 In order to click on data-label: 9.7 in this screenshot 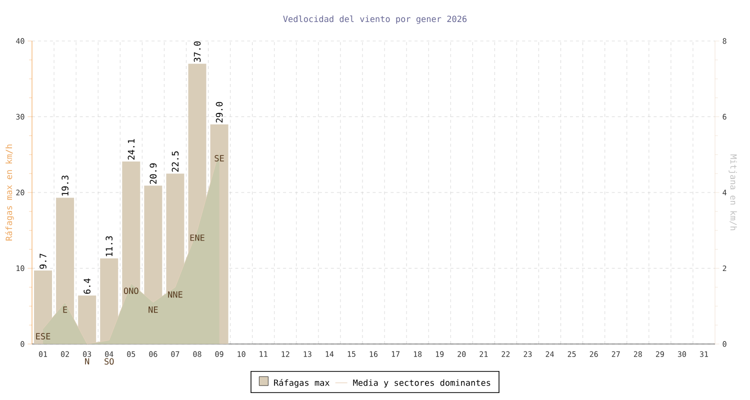, I will do `click(43, 261)`.